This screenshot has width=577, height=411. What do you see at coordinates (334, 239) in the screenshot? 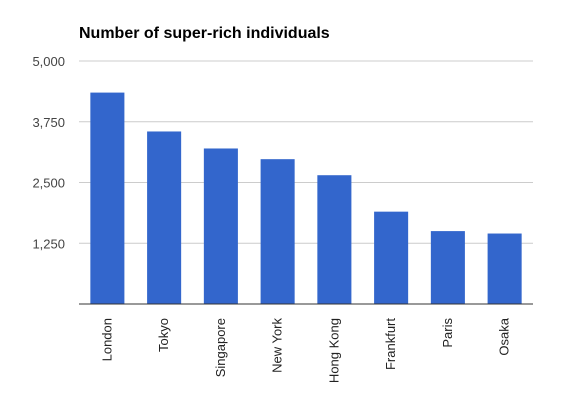
I see `bar-hong-kong` at bounding box center [334, 239].